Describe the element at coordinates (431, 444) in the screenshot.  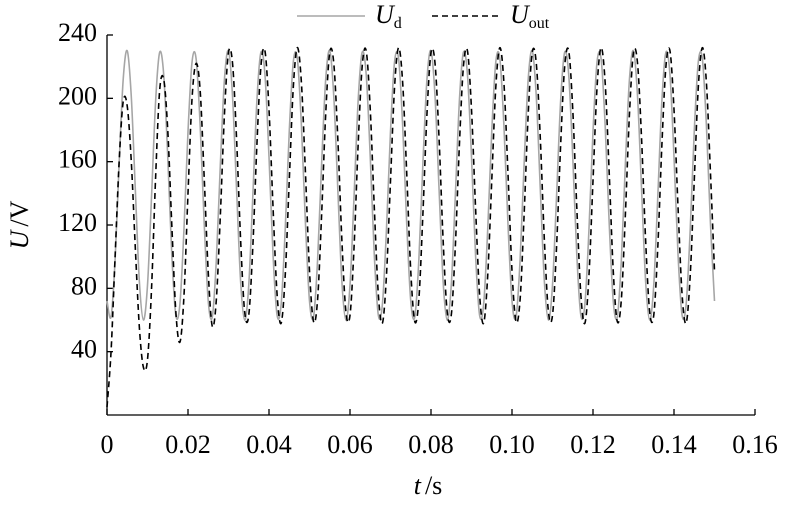
I see `x-tick-label: 0.08` at that location.